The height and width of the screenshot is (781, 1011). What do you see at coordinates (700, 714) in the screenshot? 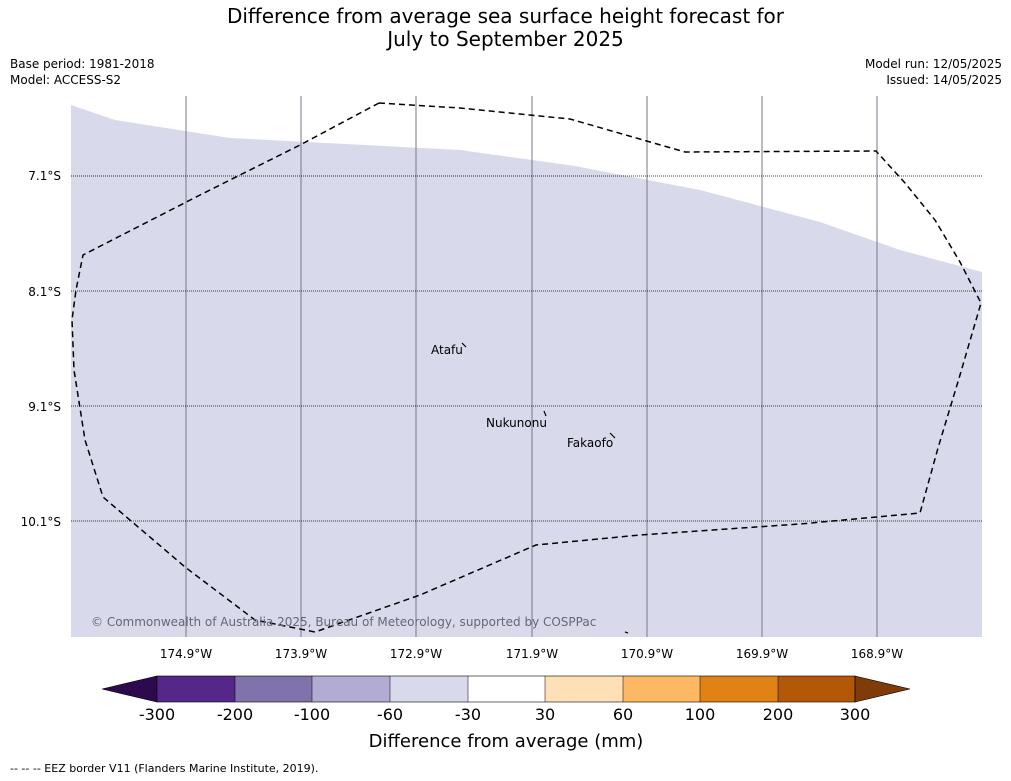
I see `colorbar-tick: 100` at bounding box center [700, 714].